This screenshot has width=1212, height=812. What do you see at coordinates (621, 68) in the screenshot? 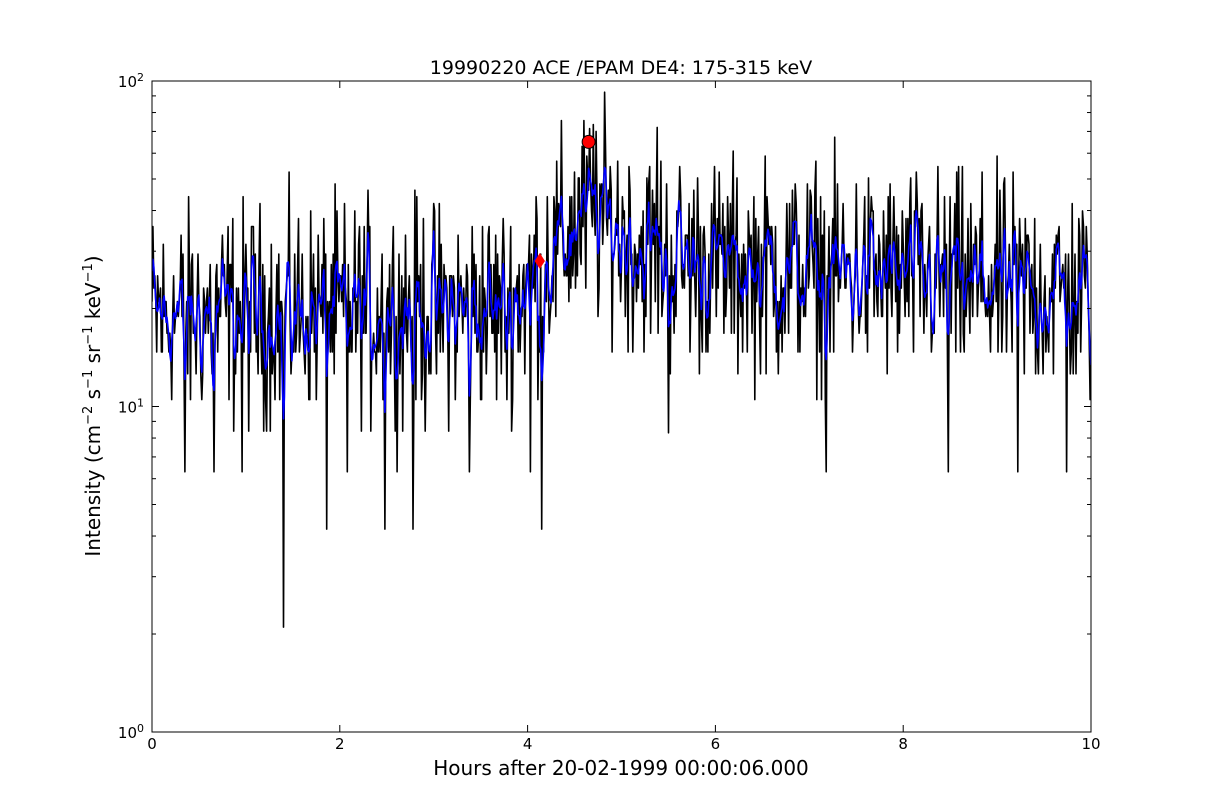
I see `chart-title: 19990220 ACE /EPAM DE4: 175-315 keV` at bounding box center [621, 68].